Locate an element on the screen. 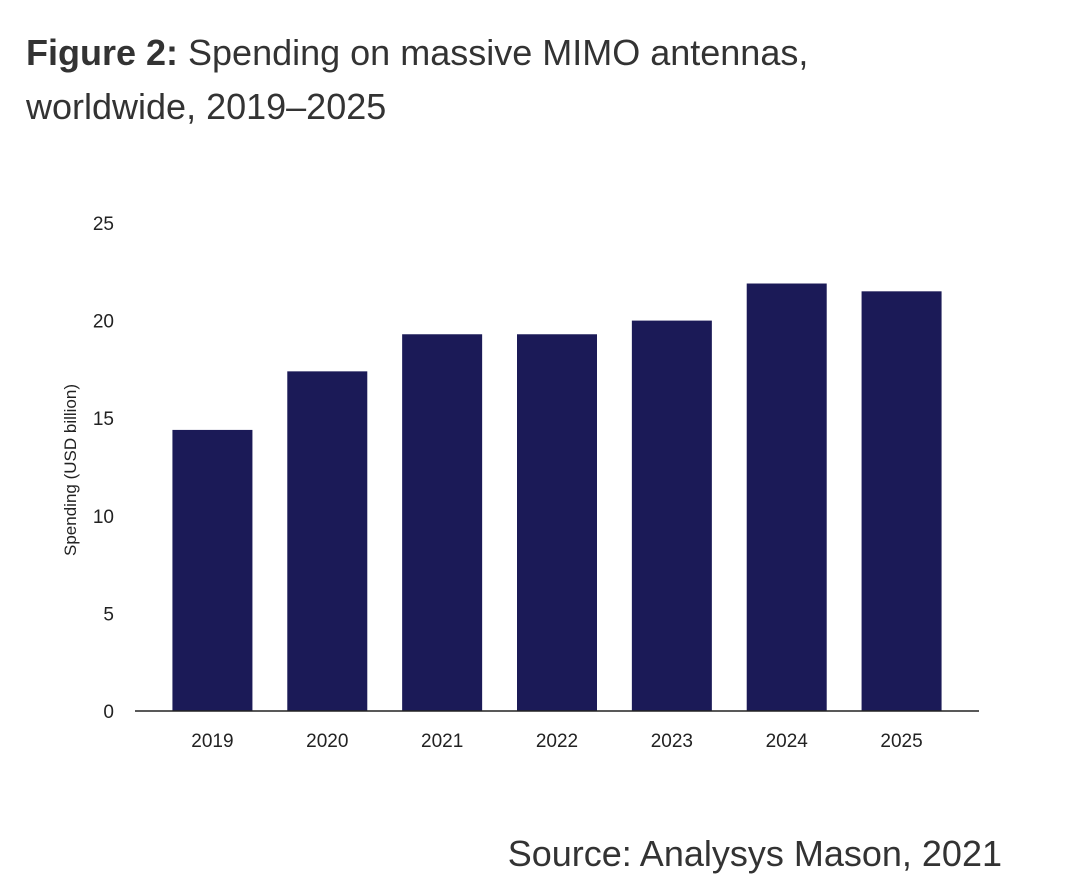 This screenshot has width=1080, height=894. y-axis-ticks: 0 5 10 15 20 25 is located at coordinates (103, 468).